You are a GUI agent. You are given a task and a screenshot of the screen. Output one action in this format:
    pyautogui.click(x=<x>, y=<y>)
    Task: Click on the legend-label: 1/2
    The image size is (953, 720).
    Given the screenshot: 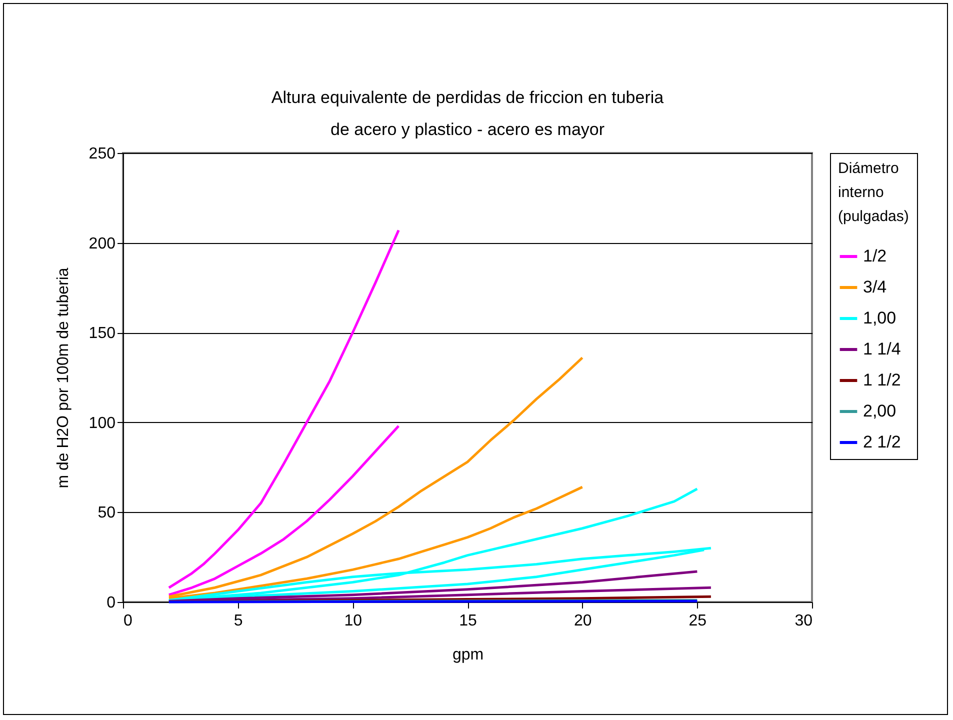 What is the action you would take?
    pyautogui.click(x=875, y=256)
    